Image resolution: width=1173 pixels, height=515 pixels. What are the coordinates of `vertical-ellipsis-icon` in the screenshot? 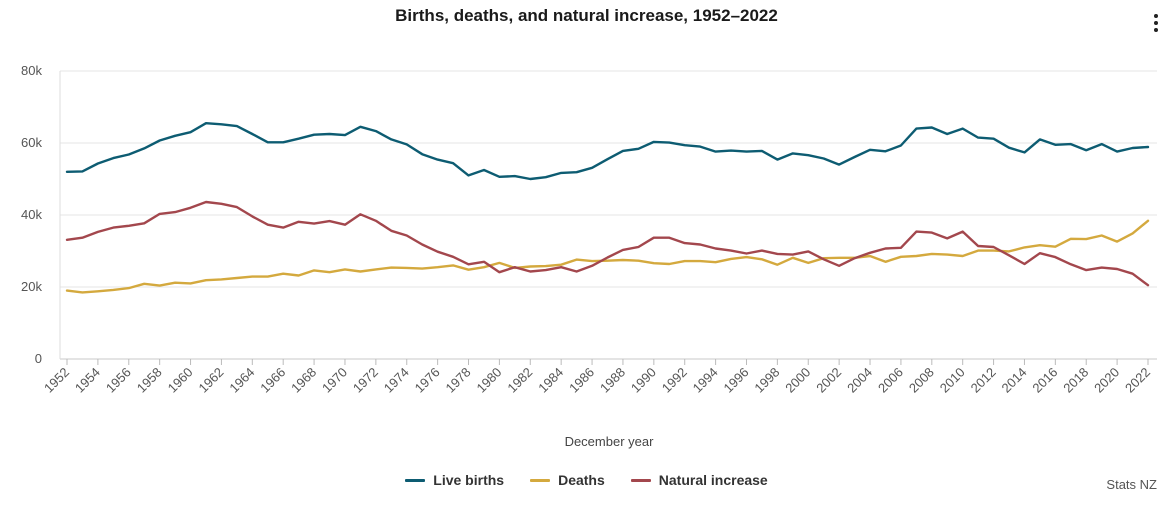 It's located at (1156, 23).